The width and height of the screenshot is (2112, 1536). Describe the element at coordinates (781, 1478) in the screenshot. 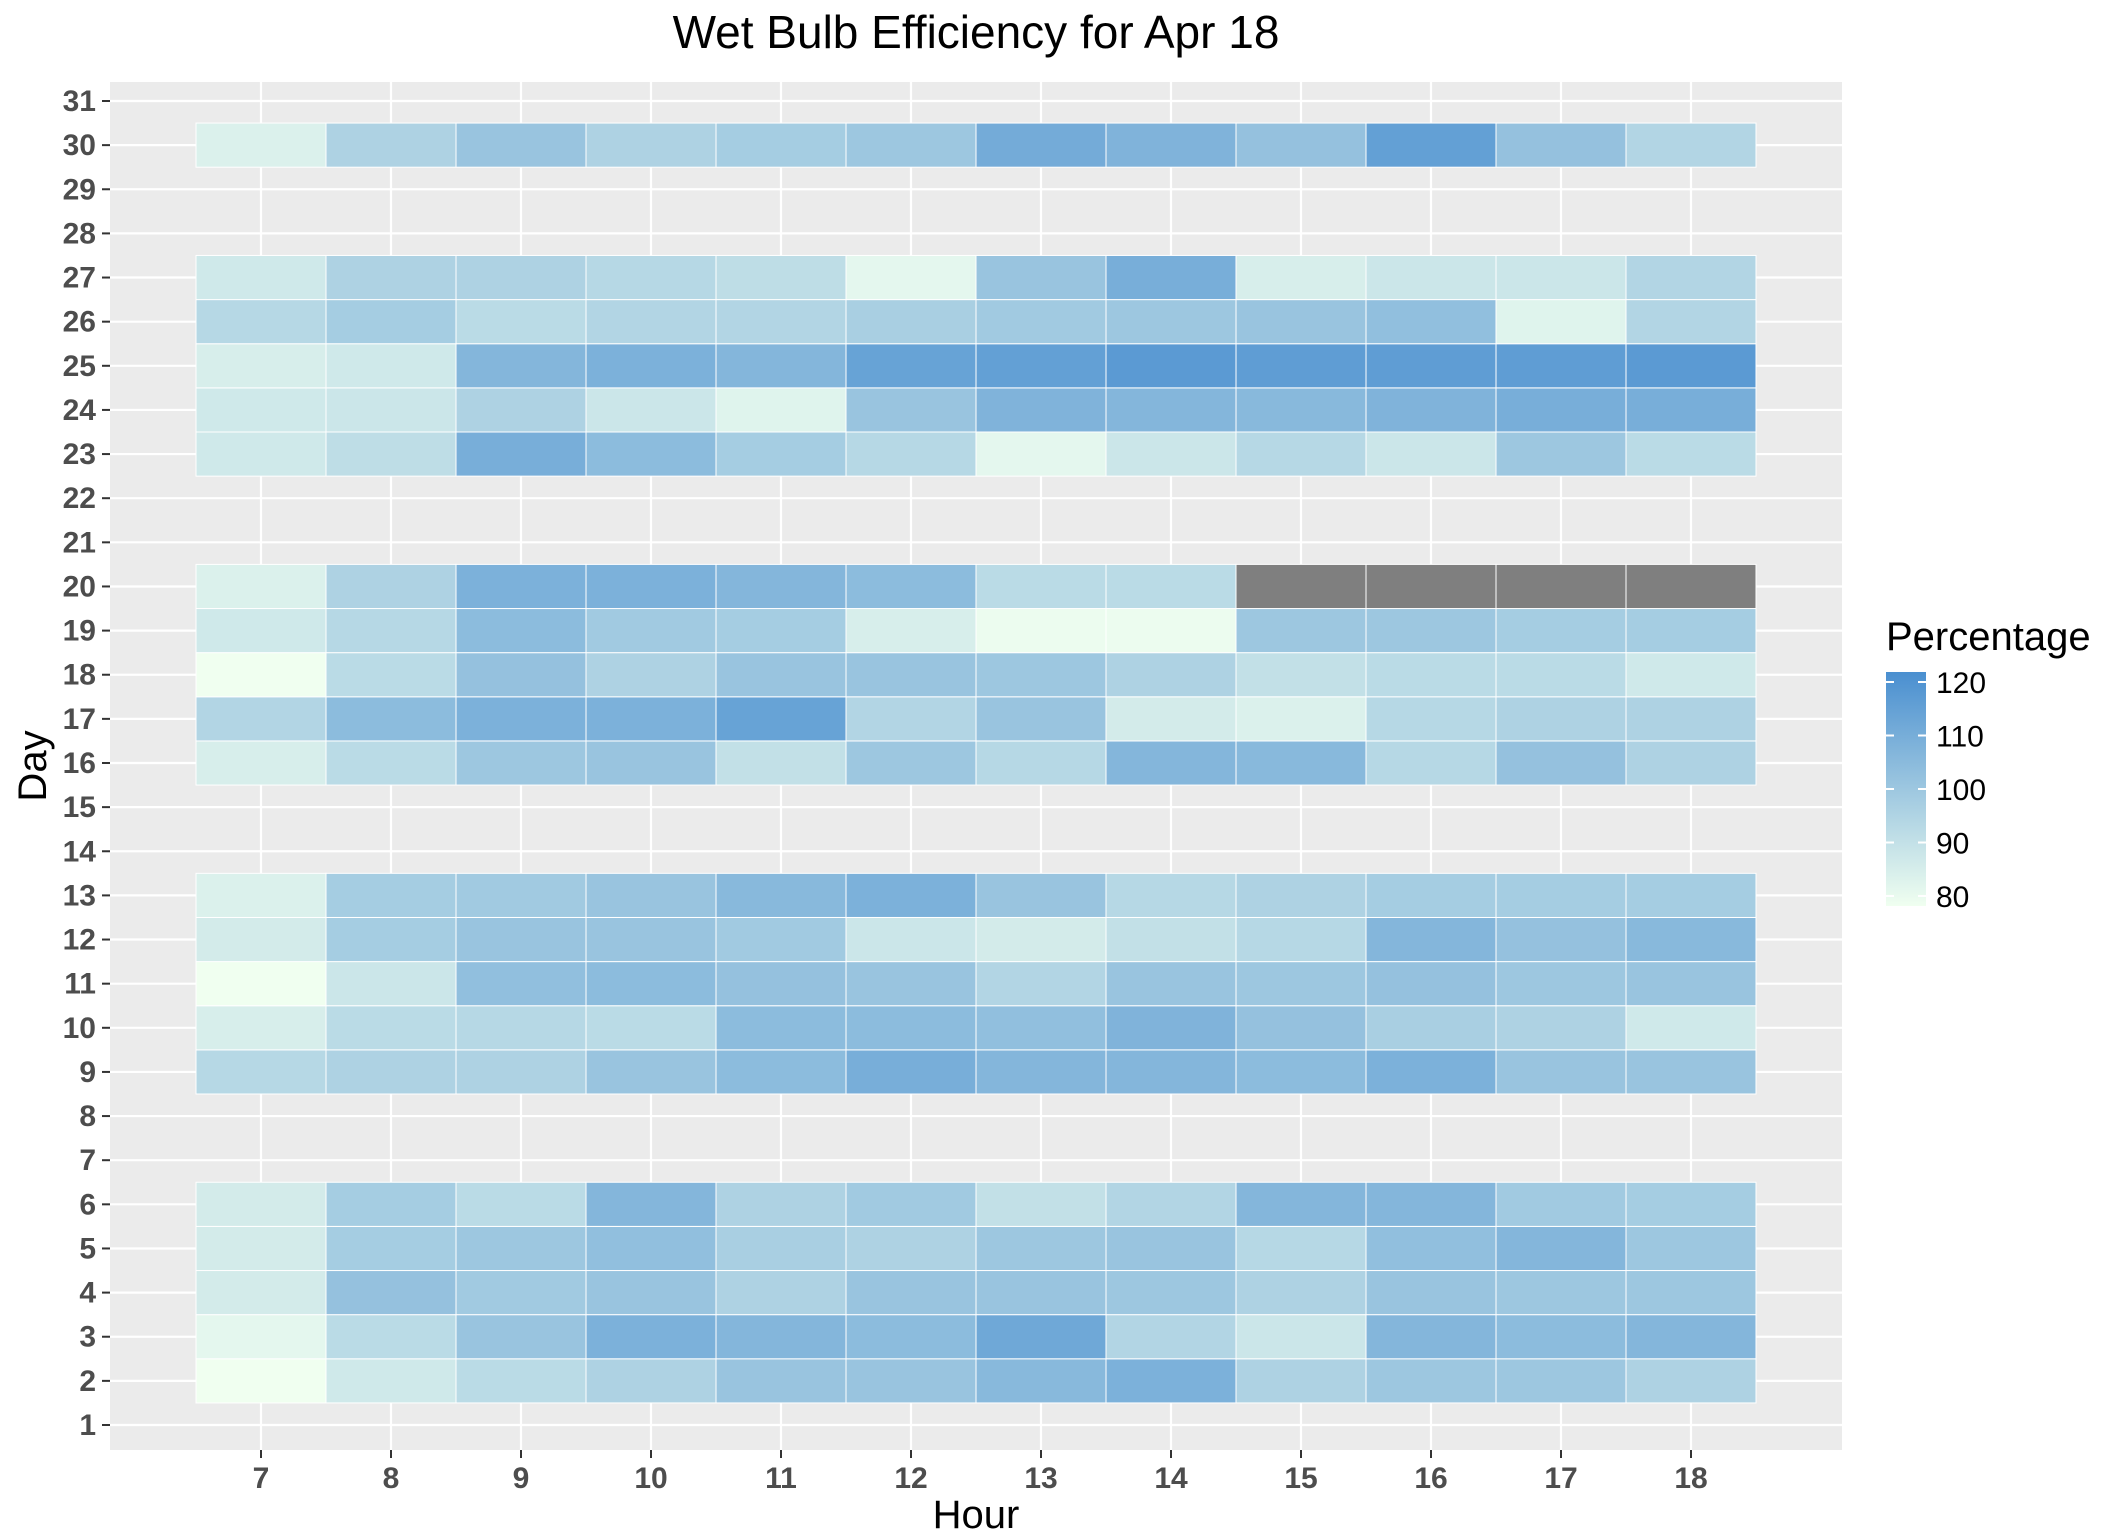

I see `x-tick-label: 11` at that location.